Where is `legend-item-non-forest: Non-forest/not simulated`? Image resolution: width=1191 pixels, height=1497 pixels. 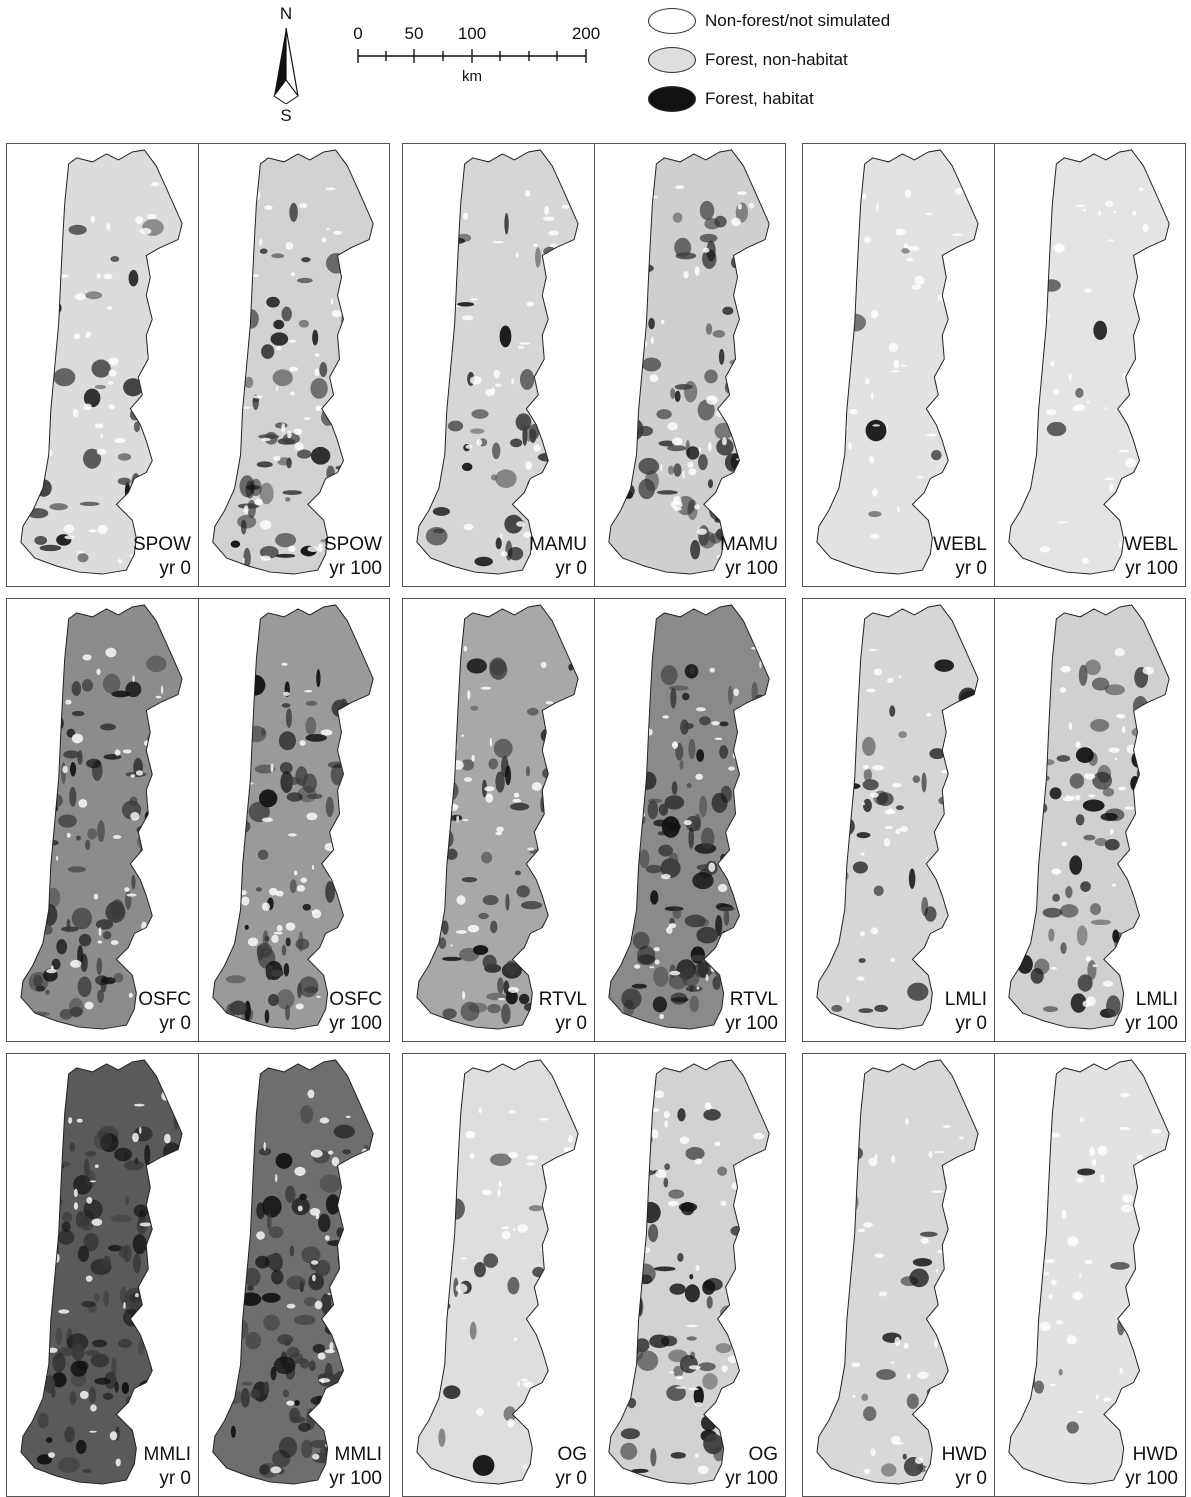
legend-item-non-forest: Non-forest/not simulated is located at coordinates (769, 21).